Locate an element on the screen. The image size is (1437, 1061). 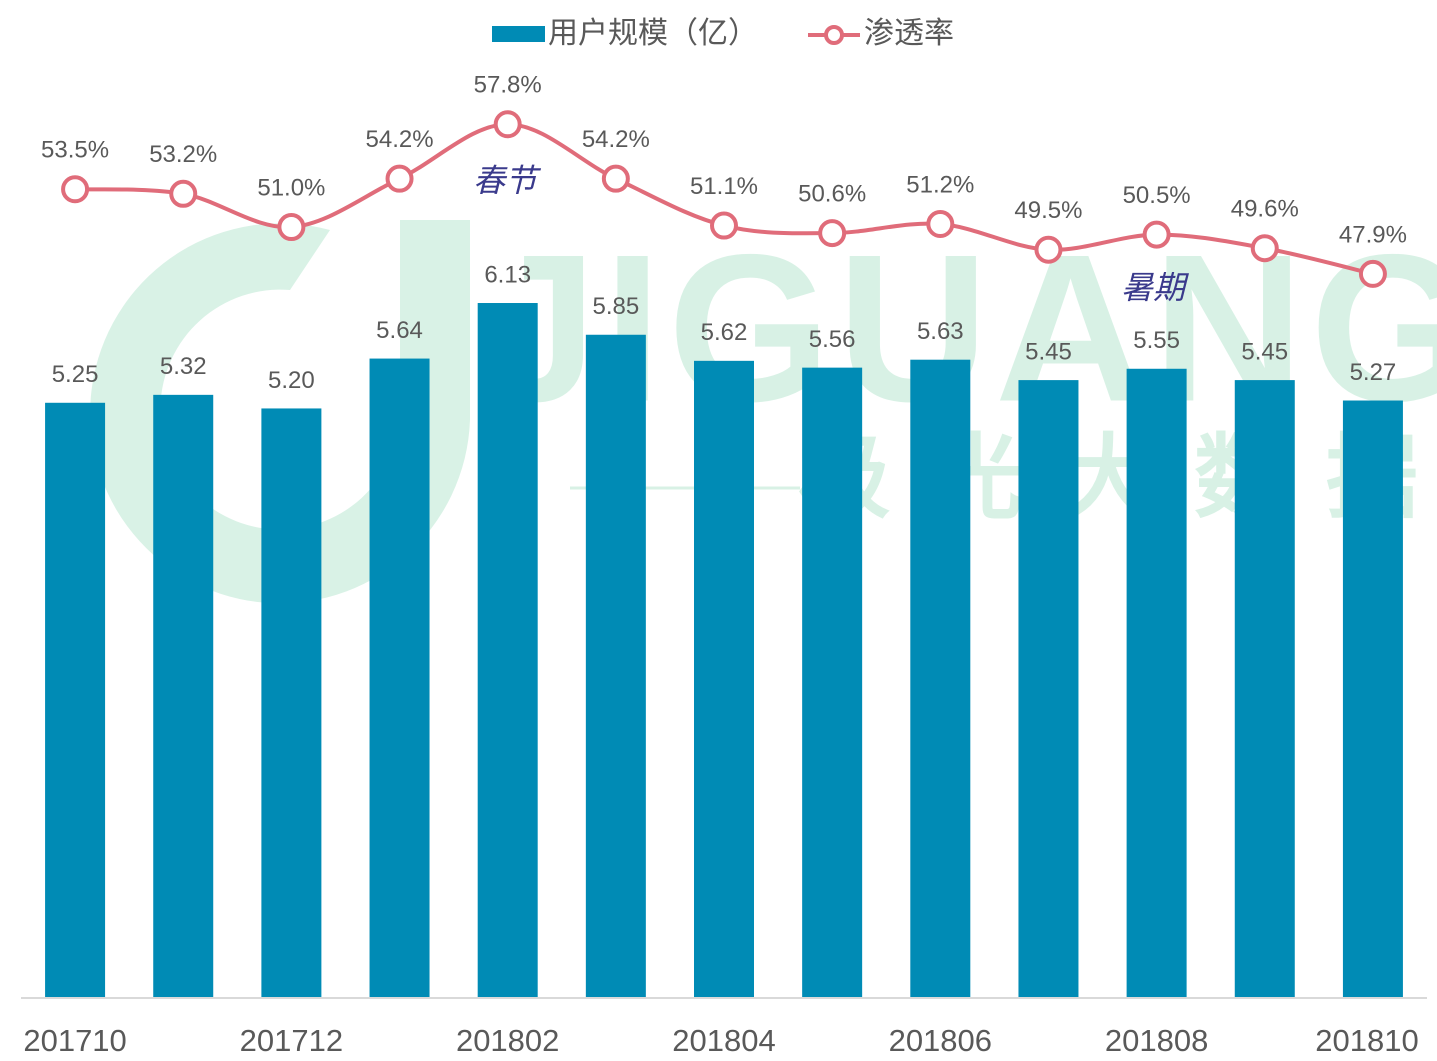
legend-label: 渗透率 is located at coordinates (909, 33).